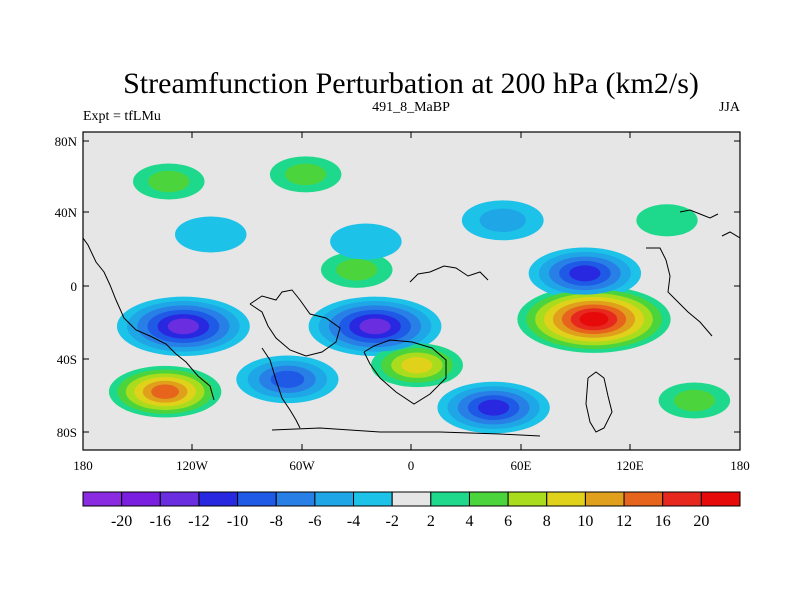 This screenshot has height=600, width=800. I want to click on colorbar-label: 10, so click(585, 521).